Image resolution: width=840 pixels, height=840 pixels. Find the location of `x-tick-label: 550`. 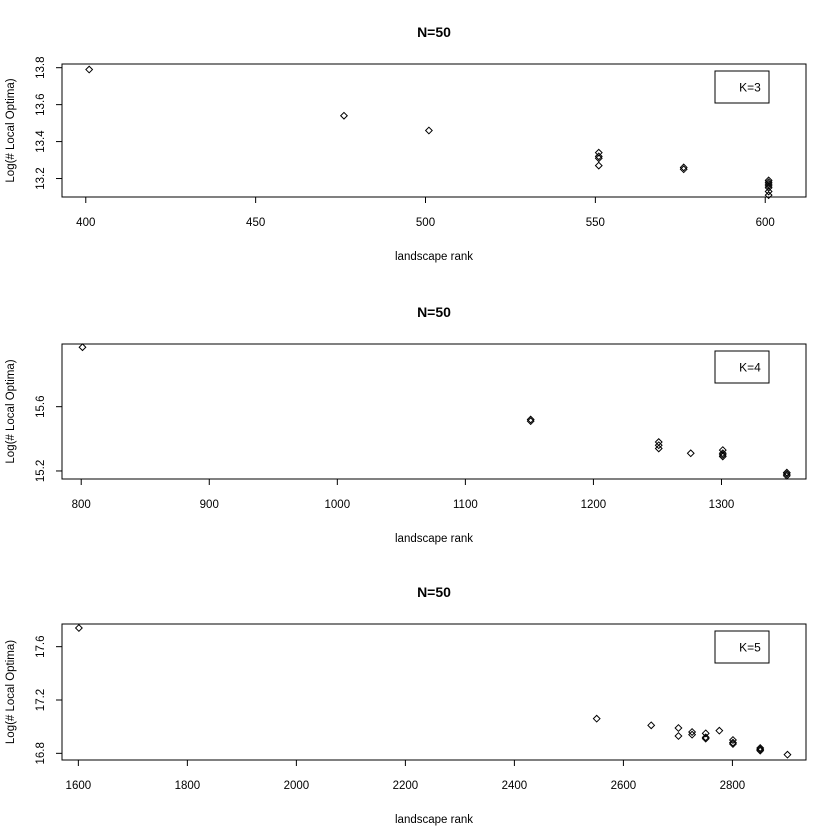

x-tick-label: 550 is located at coordinates (595, 223).